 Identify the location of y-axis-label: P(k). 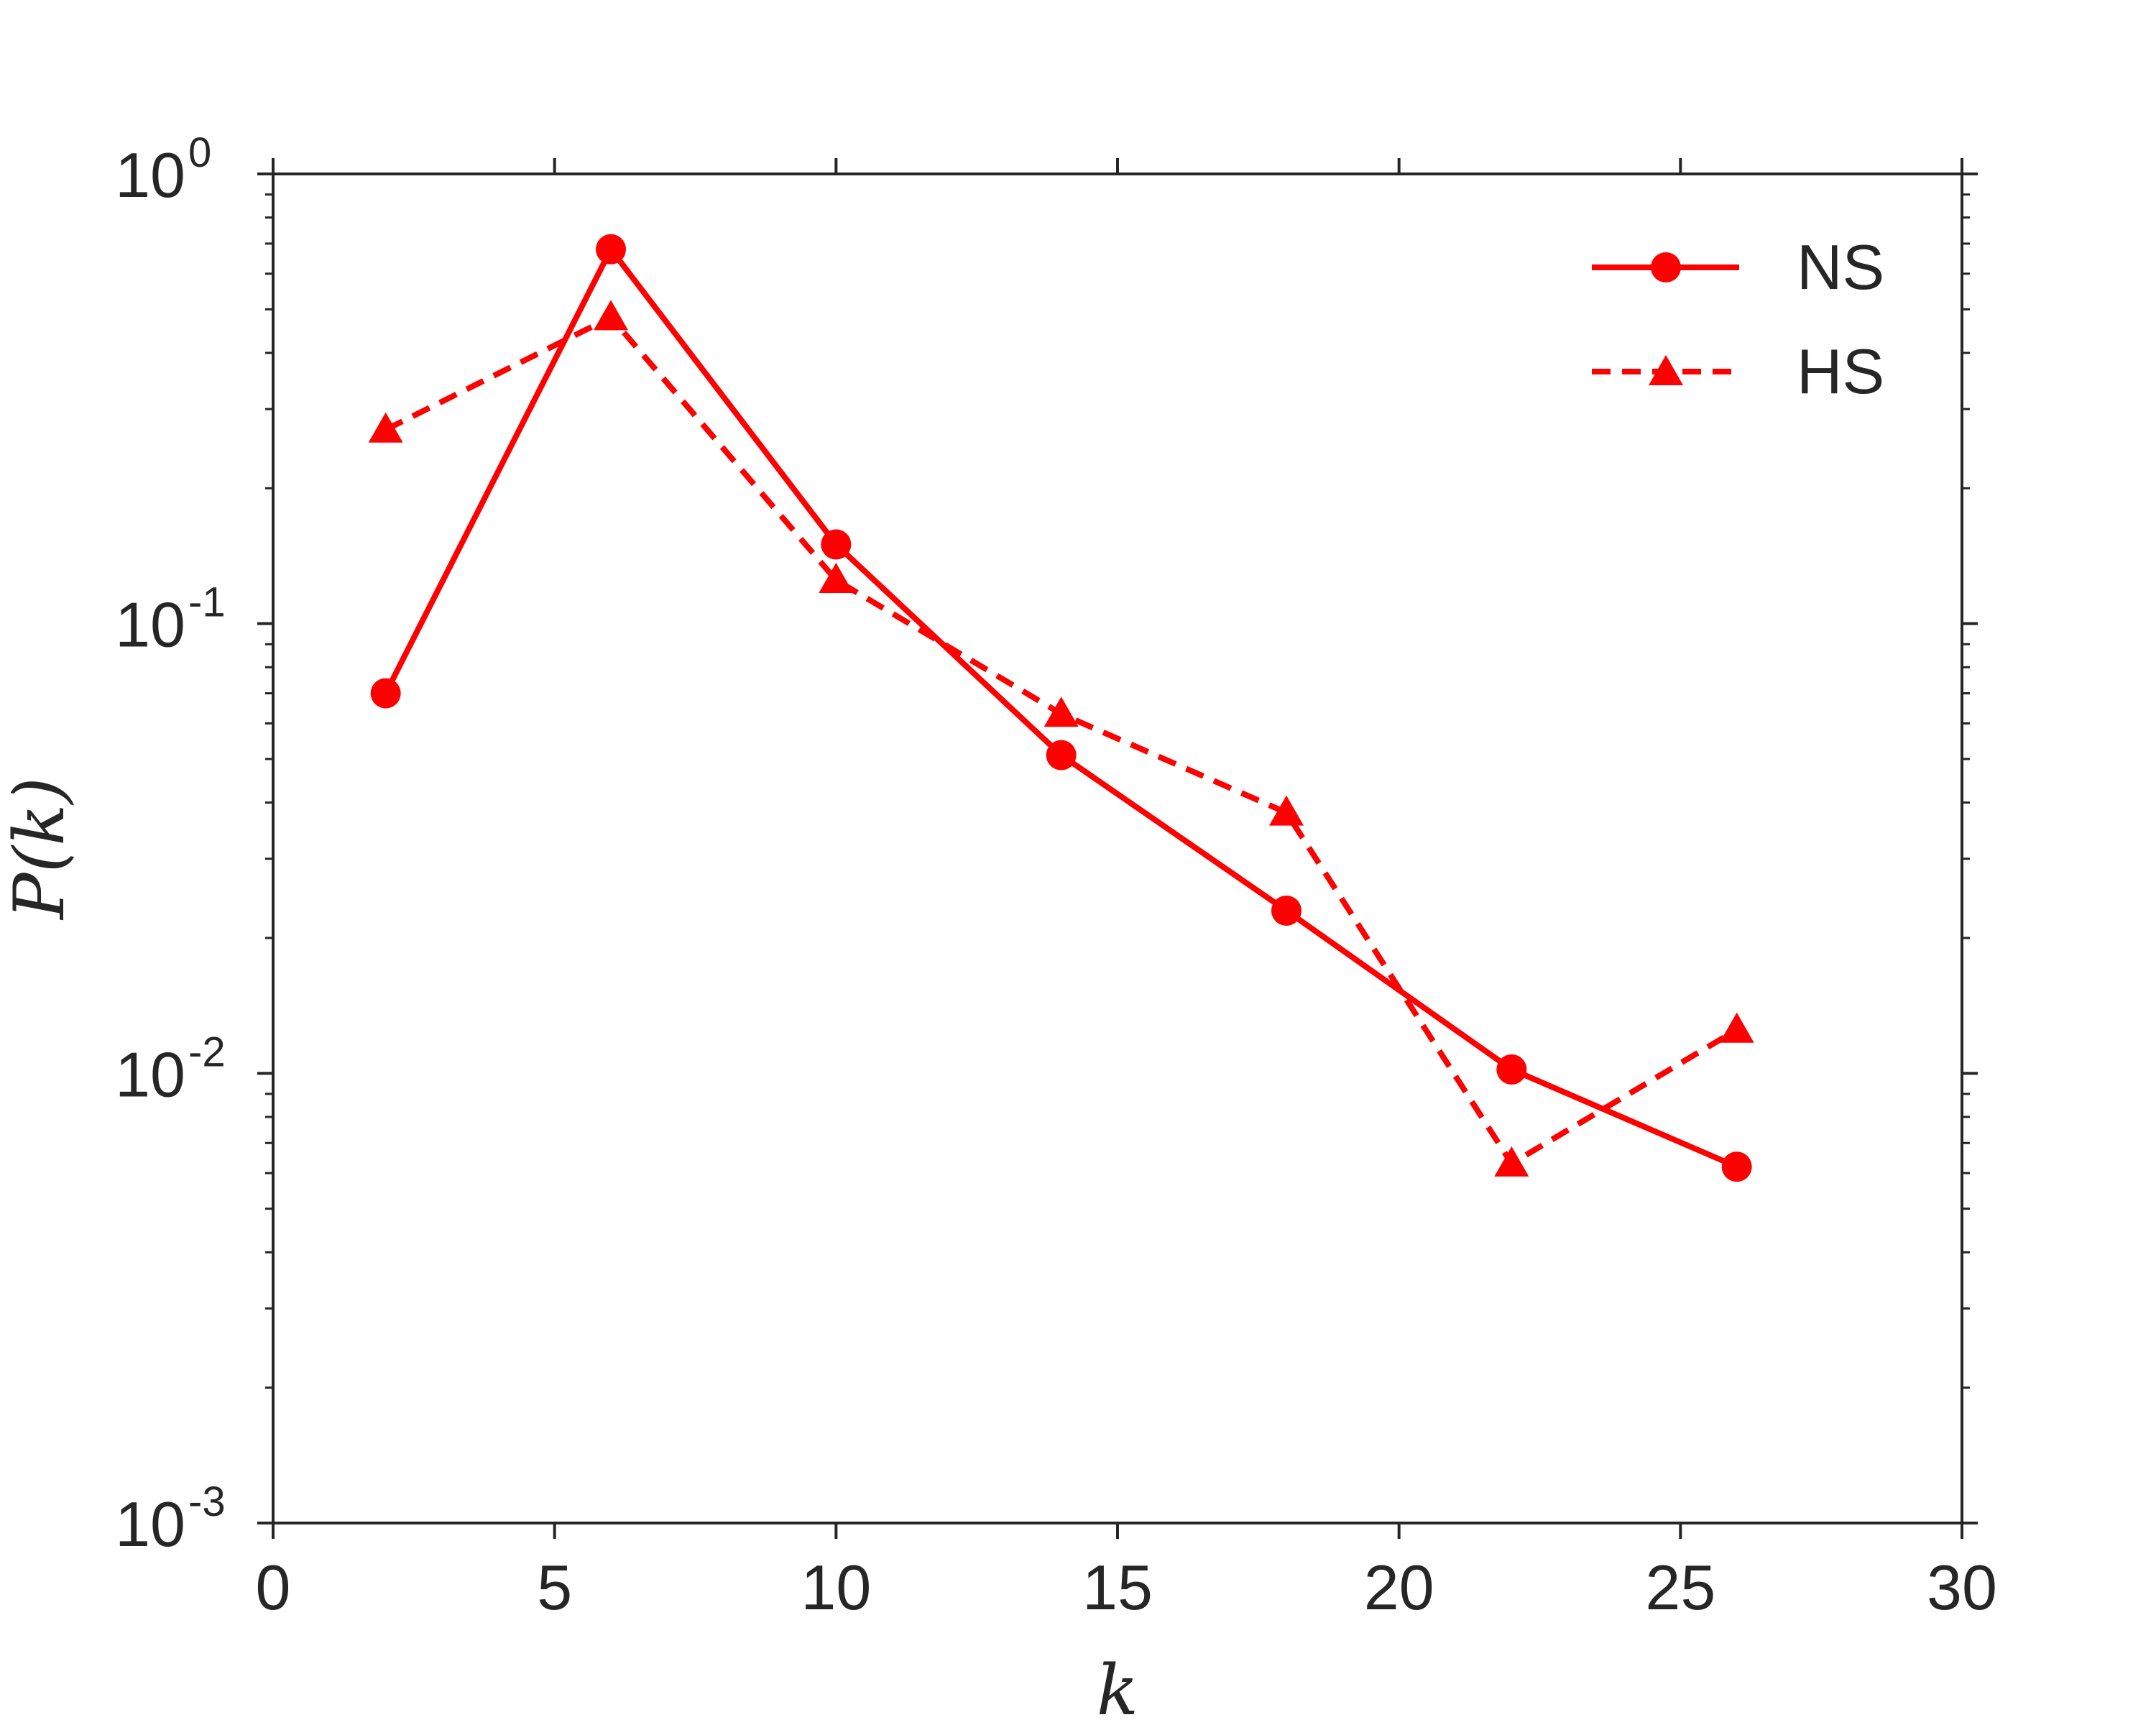
(40, 849).